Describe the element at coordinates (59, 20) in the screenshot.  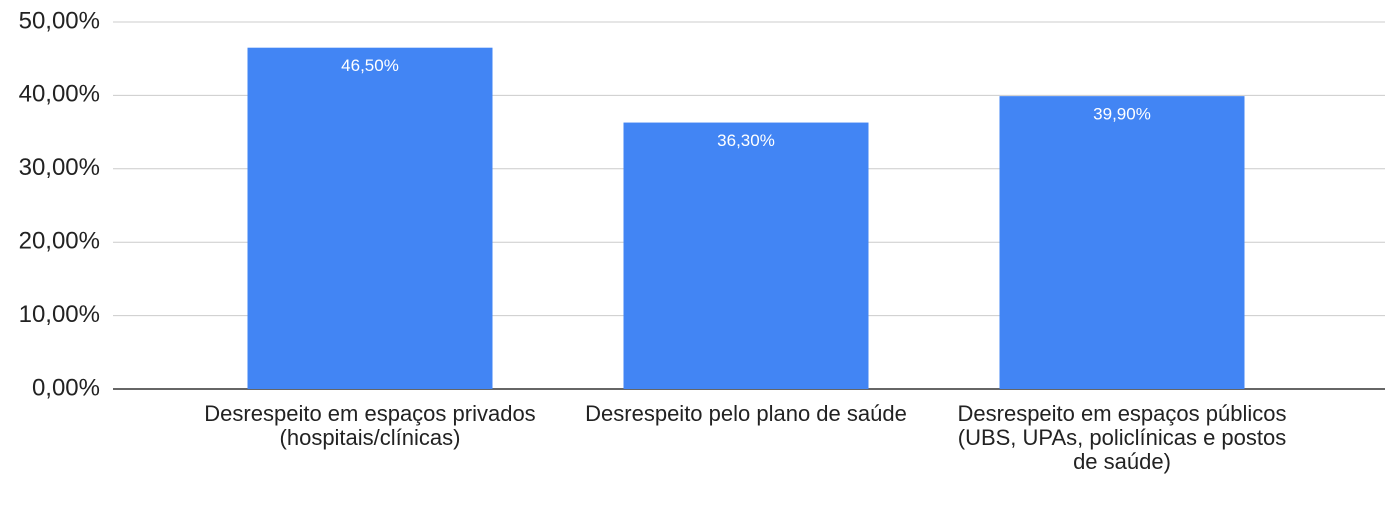
I see `y-tick-label: 50,00%` at that location.